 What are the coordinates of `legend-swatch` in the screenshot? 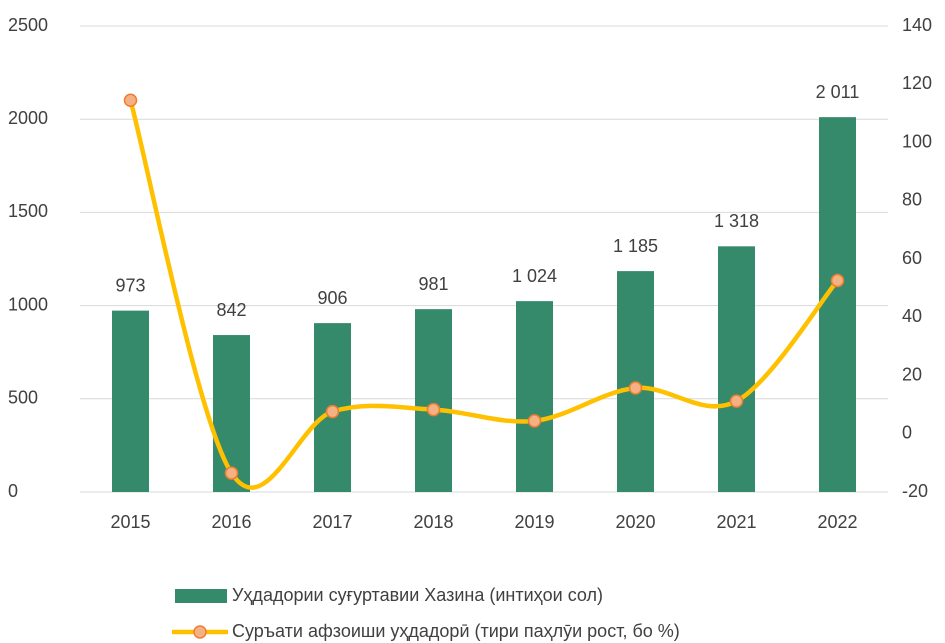 It's located at (201, 596).